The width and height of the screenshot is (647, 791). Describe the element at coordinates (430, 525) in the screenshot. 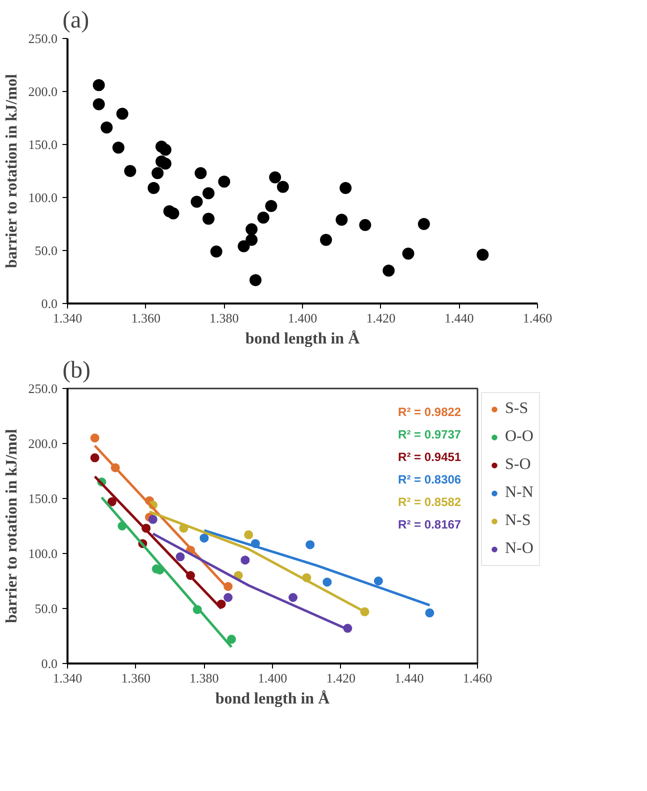

I see `annotation: R² = 0.8167` at that location.